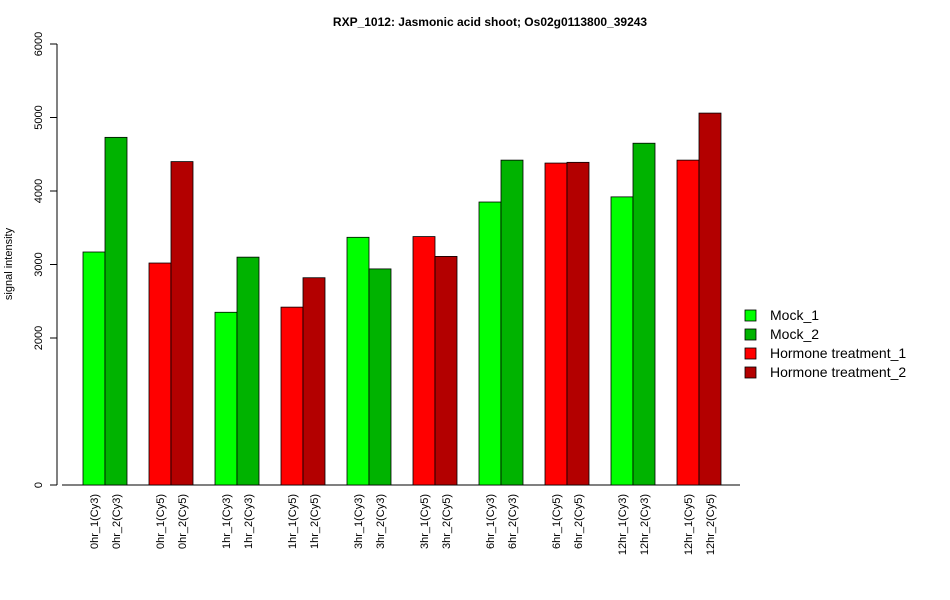 The image size is (950, 600). What do you see at coordinates (645, 524) in the screenshot?
I see `x-tick-label: 12hr_2(Cy3)` at bounding box center [645, 524].